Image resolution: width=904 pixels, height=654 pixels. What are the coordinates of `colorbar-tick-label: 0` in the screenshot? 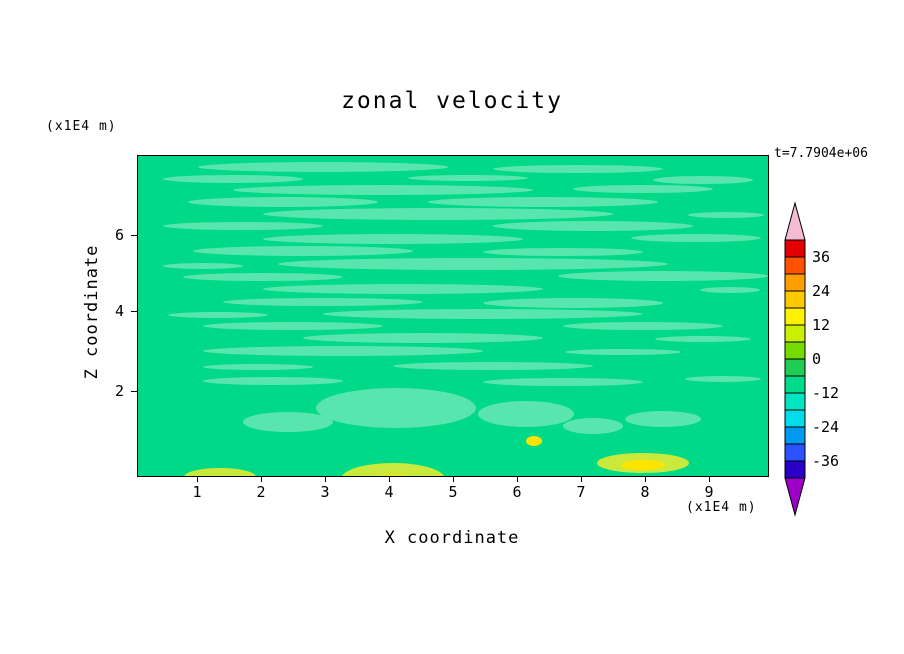 It's located at (817, 359).